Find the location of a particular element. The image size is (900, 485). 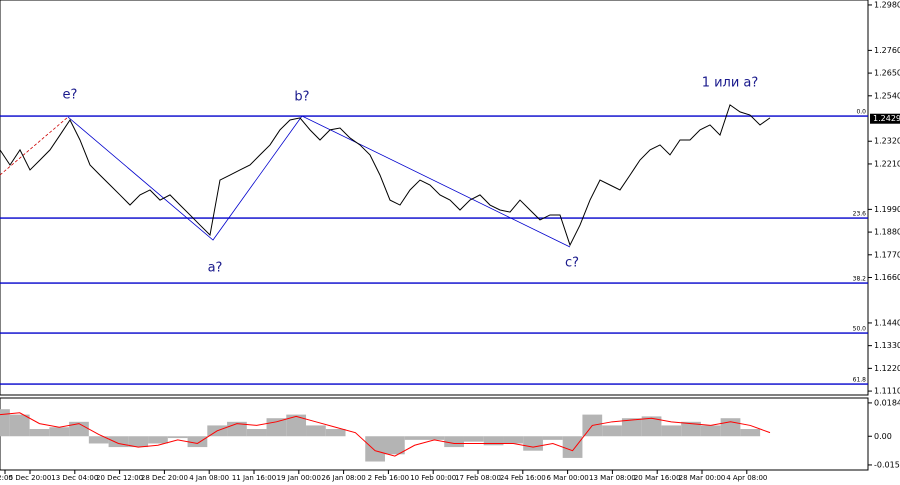

x-tick-label: 20 Mar 16:00 is located at coordinates (657, 478).